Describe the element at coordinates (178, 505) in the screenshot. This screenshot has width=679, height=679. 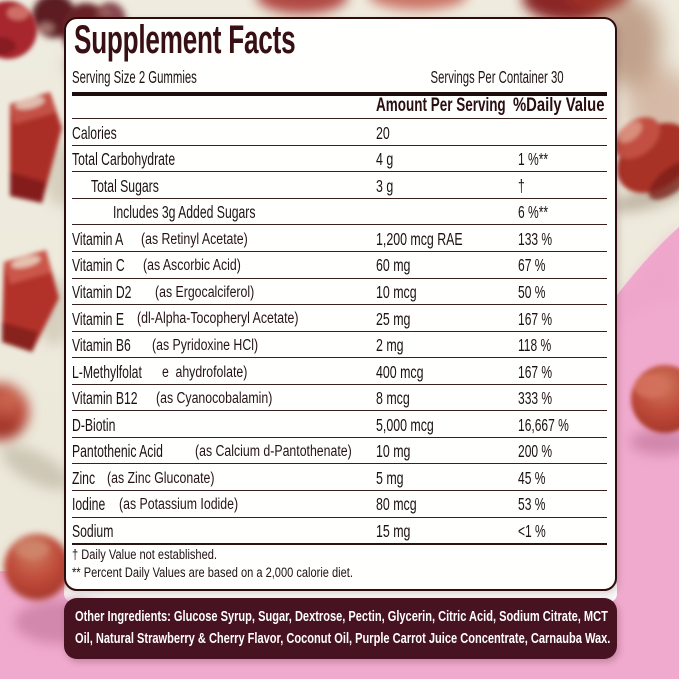
I see `nutrient-detail: (as Potassium Iodide)` at that location.